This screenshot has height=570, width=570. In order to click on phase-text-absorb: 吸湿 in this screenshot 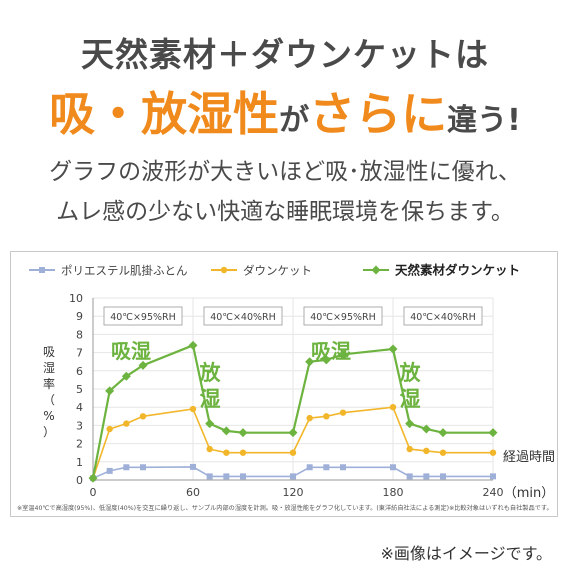, I will do `click(131, 351)`.